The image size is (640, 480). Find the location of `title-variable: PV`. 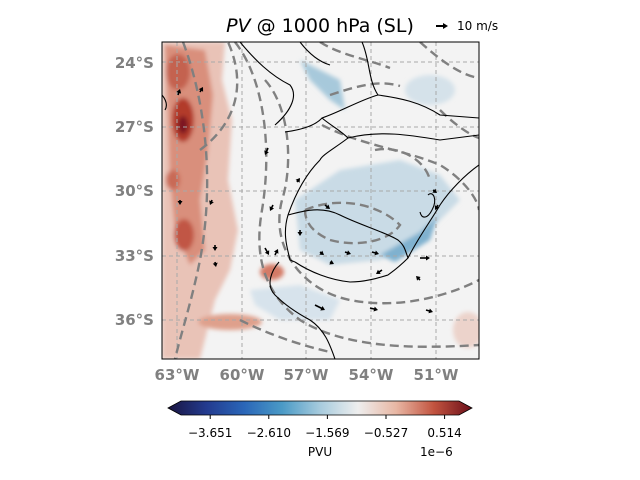

title-variable: PV is located at coordinates (239, 26).